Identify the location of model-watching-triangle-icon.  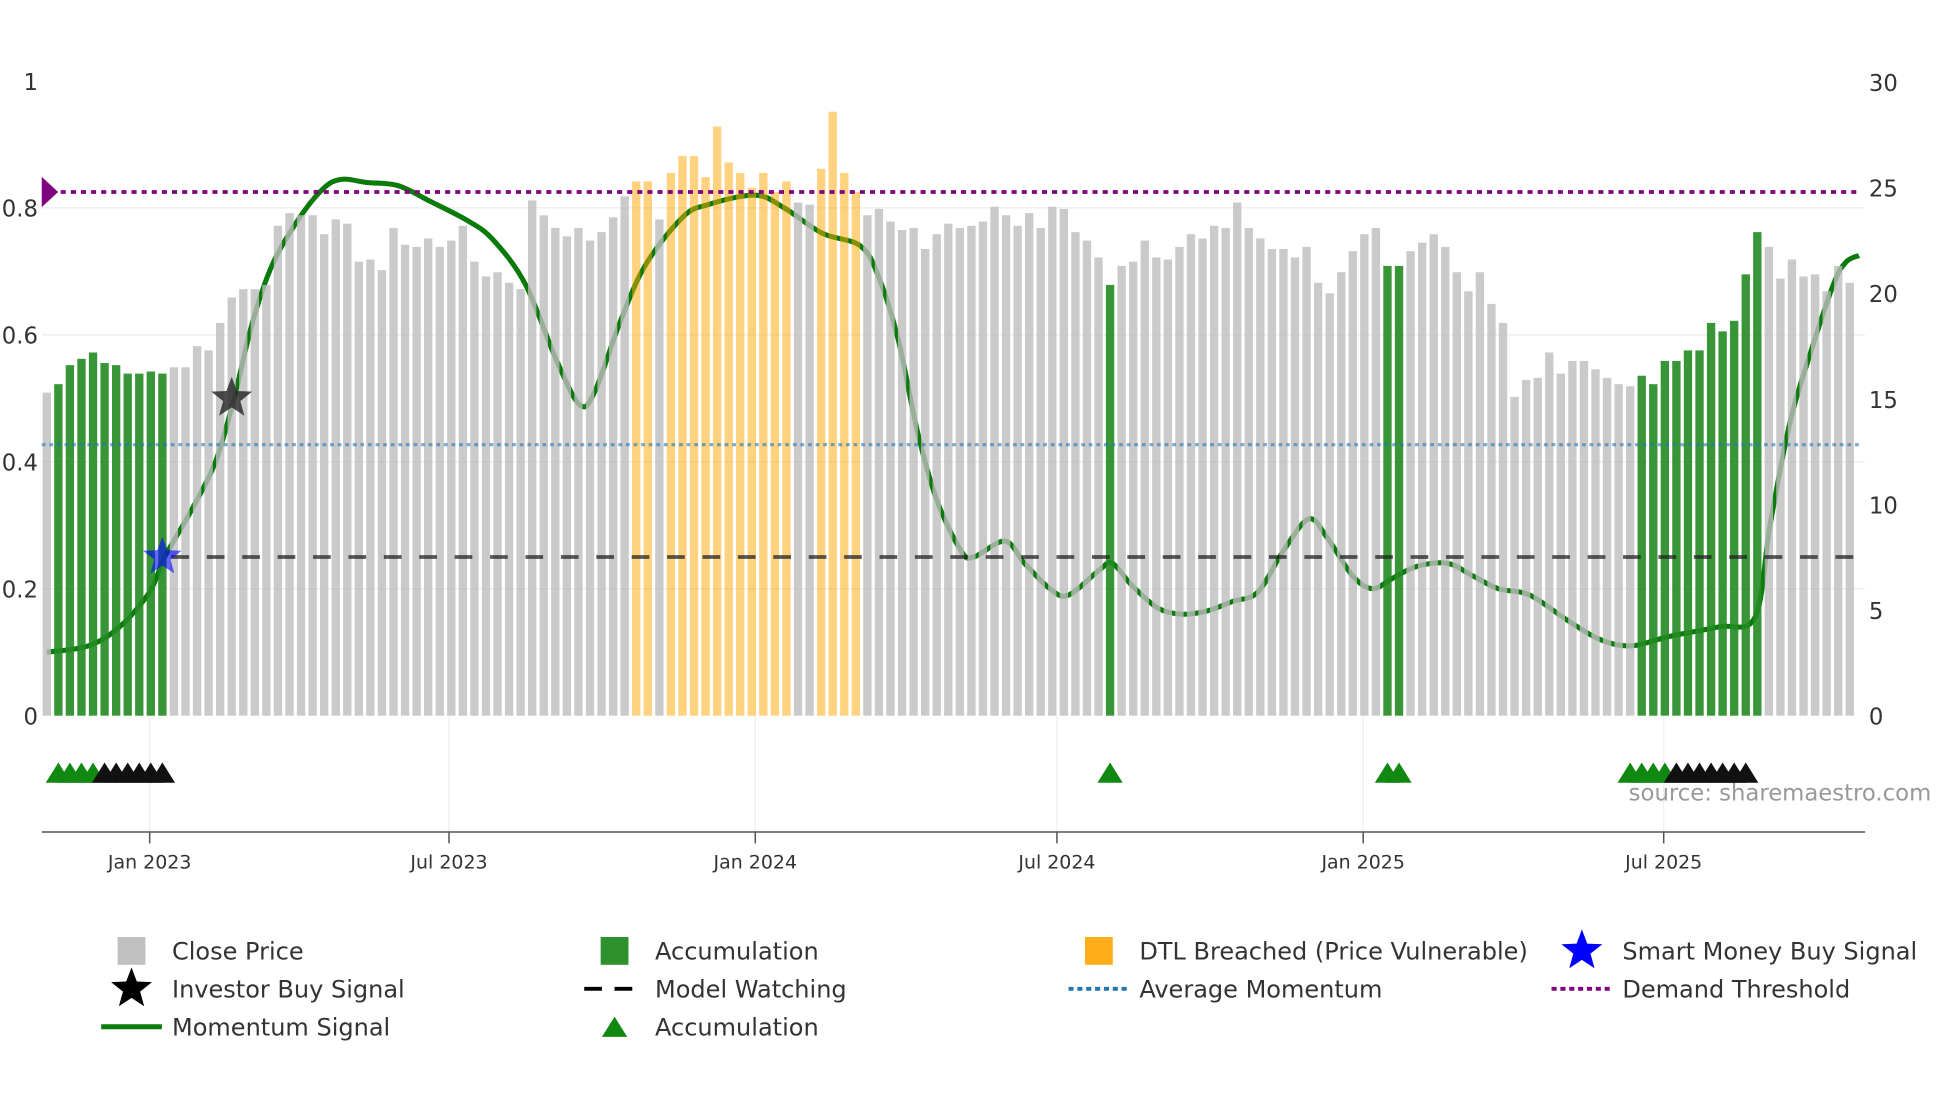
(1746, 772).